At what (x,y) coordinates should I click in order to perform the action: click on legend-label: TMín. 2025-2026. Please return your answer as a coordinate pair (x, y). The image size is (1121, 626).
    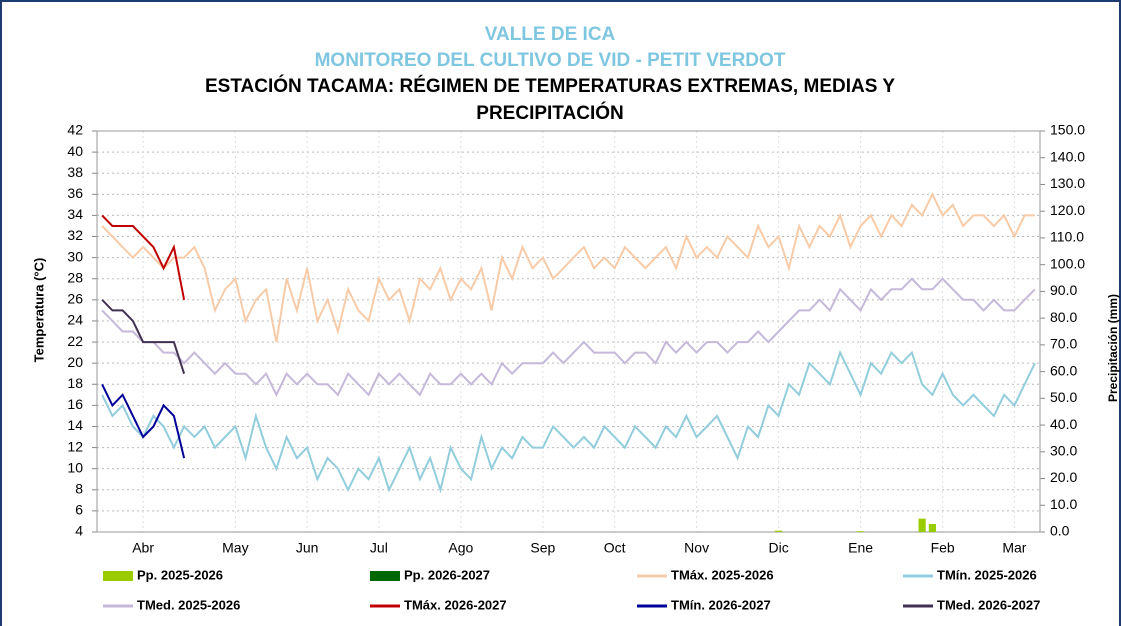
    Looking at the image, I should click on (987, 574).